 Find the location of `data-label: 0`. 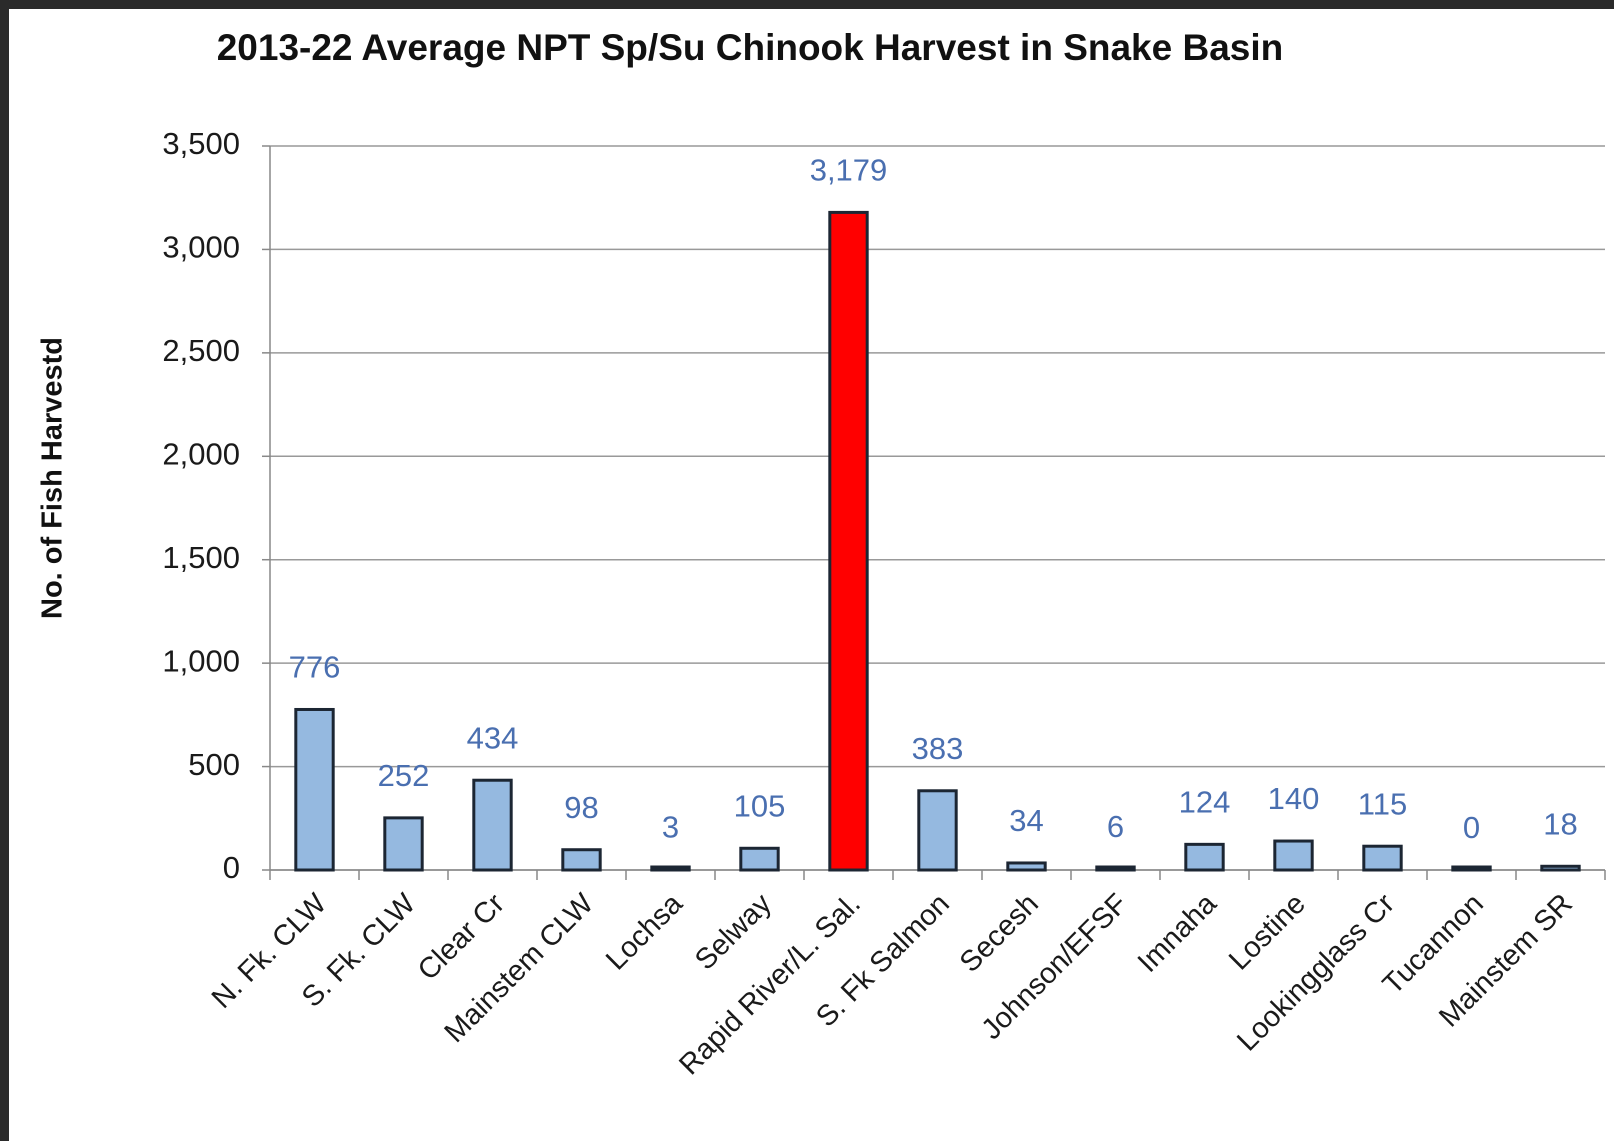

data-label: 0 is located at coordinates (1471, 827).